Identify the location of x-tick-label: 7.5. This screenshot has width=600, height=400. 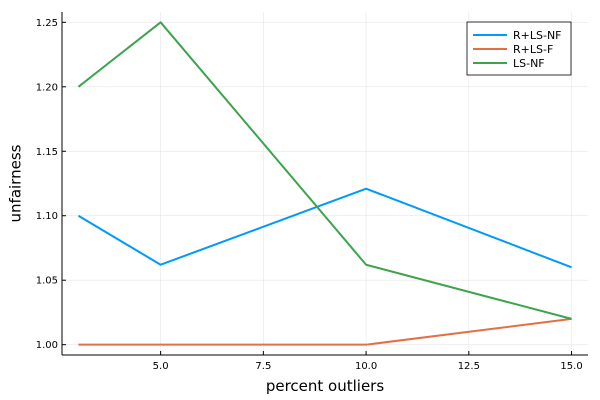
(263, 366).